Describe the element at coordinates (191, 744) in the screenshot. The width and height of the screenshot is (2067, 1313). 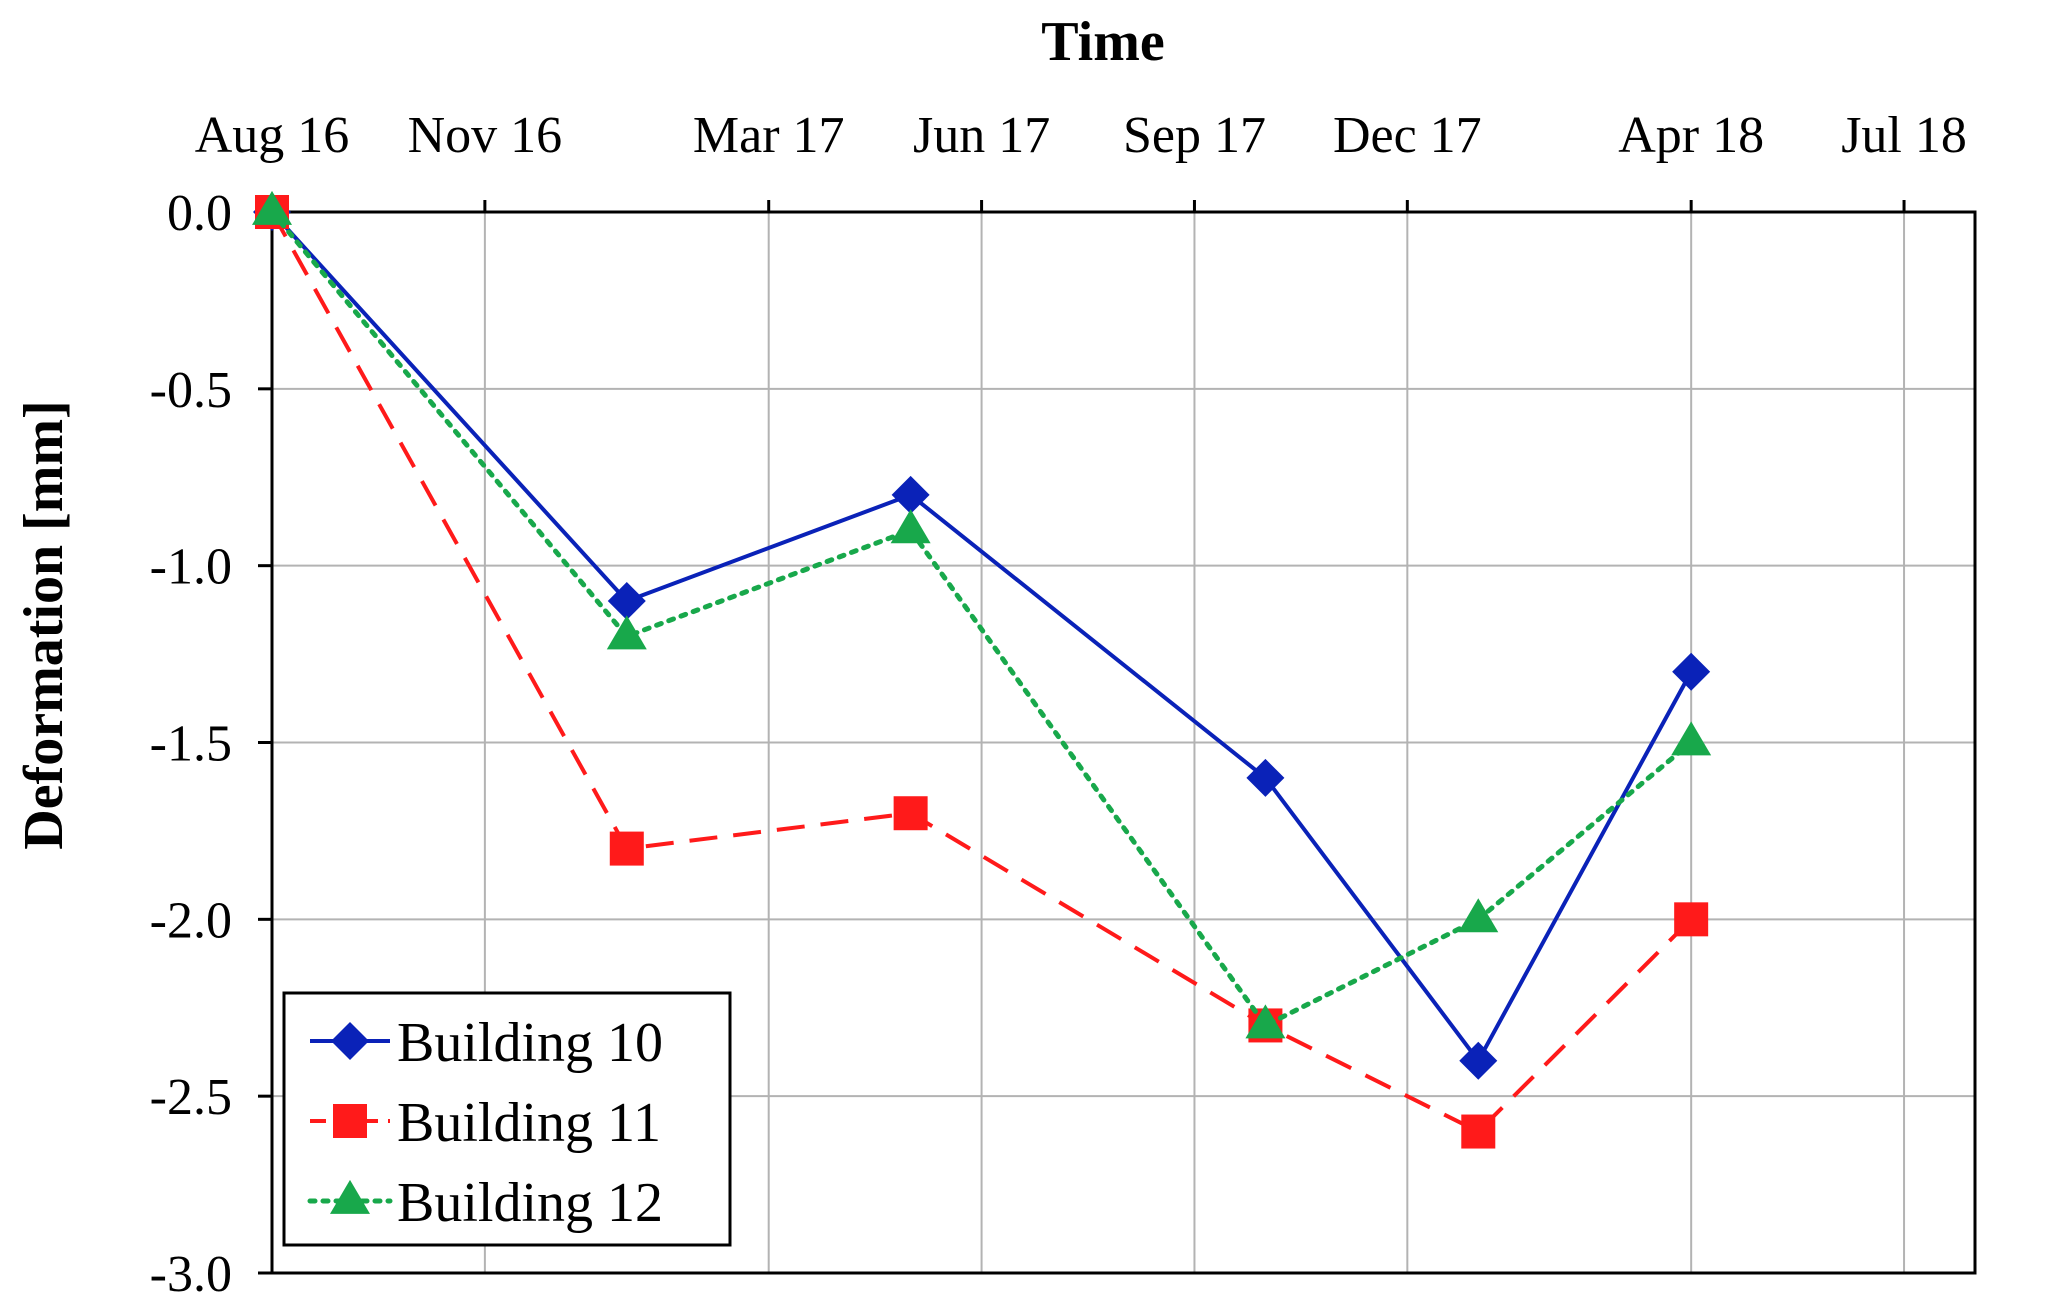
I see `y-tick-label: -1.5` at that location.